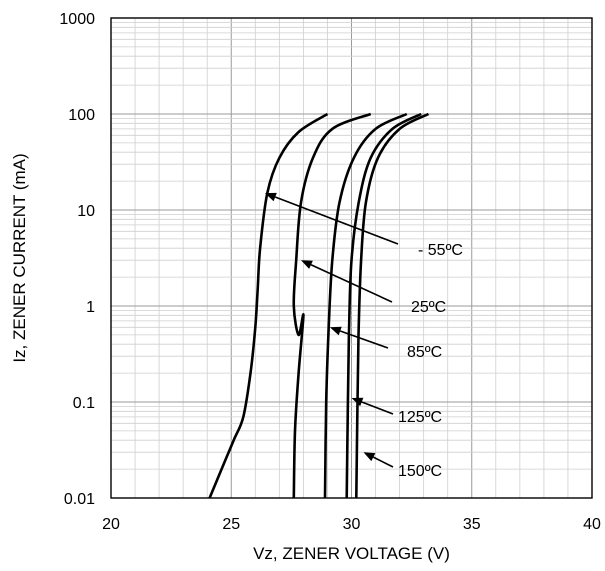 The image size is (605, 571). What do you see at coordinates (420, 417) in the screenshot?
I see `annotation-label: 125ºC` at bounding box center [420, 417].